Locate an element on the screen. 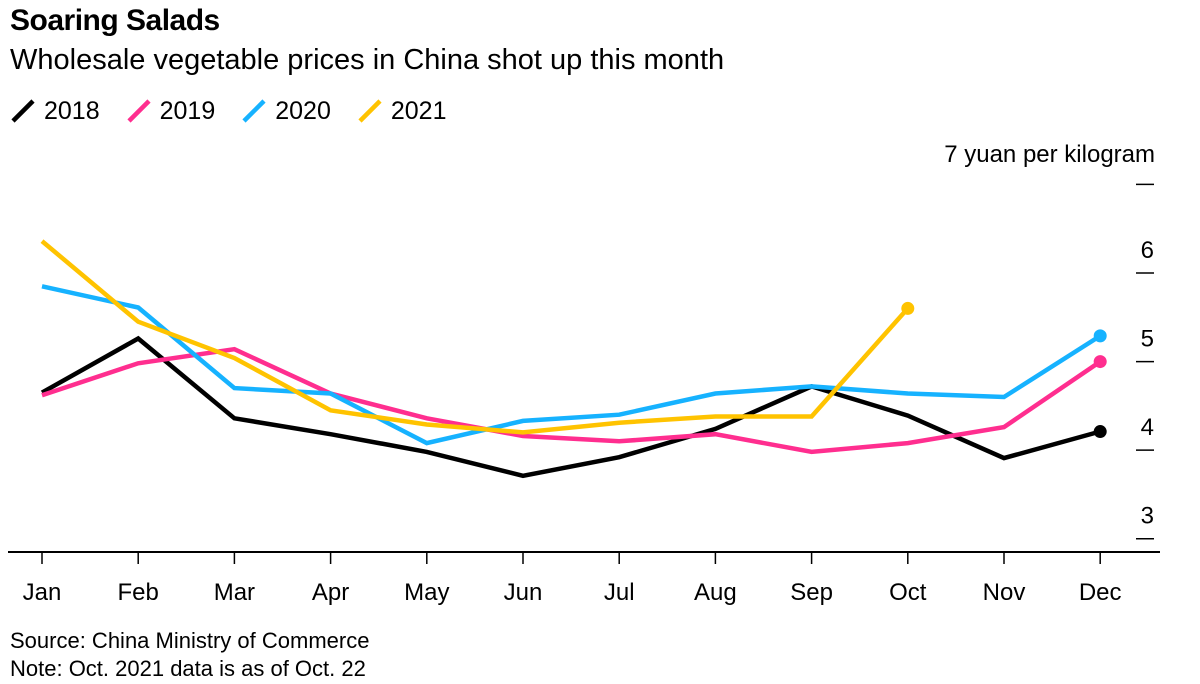  legend-item-2018: 2018 is located at coordinates (55, 111).